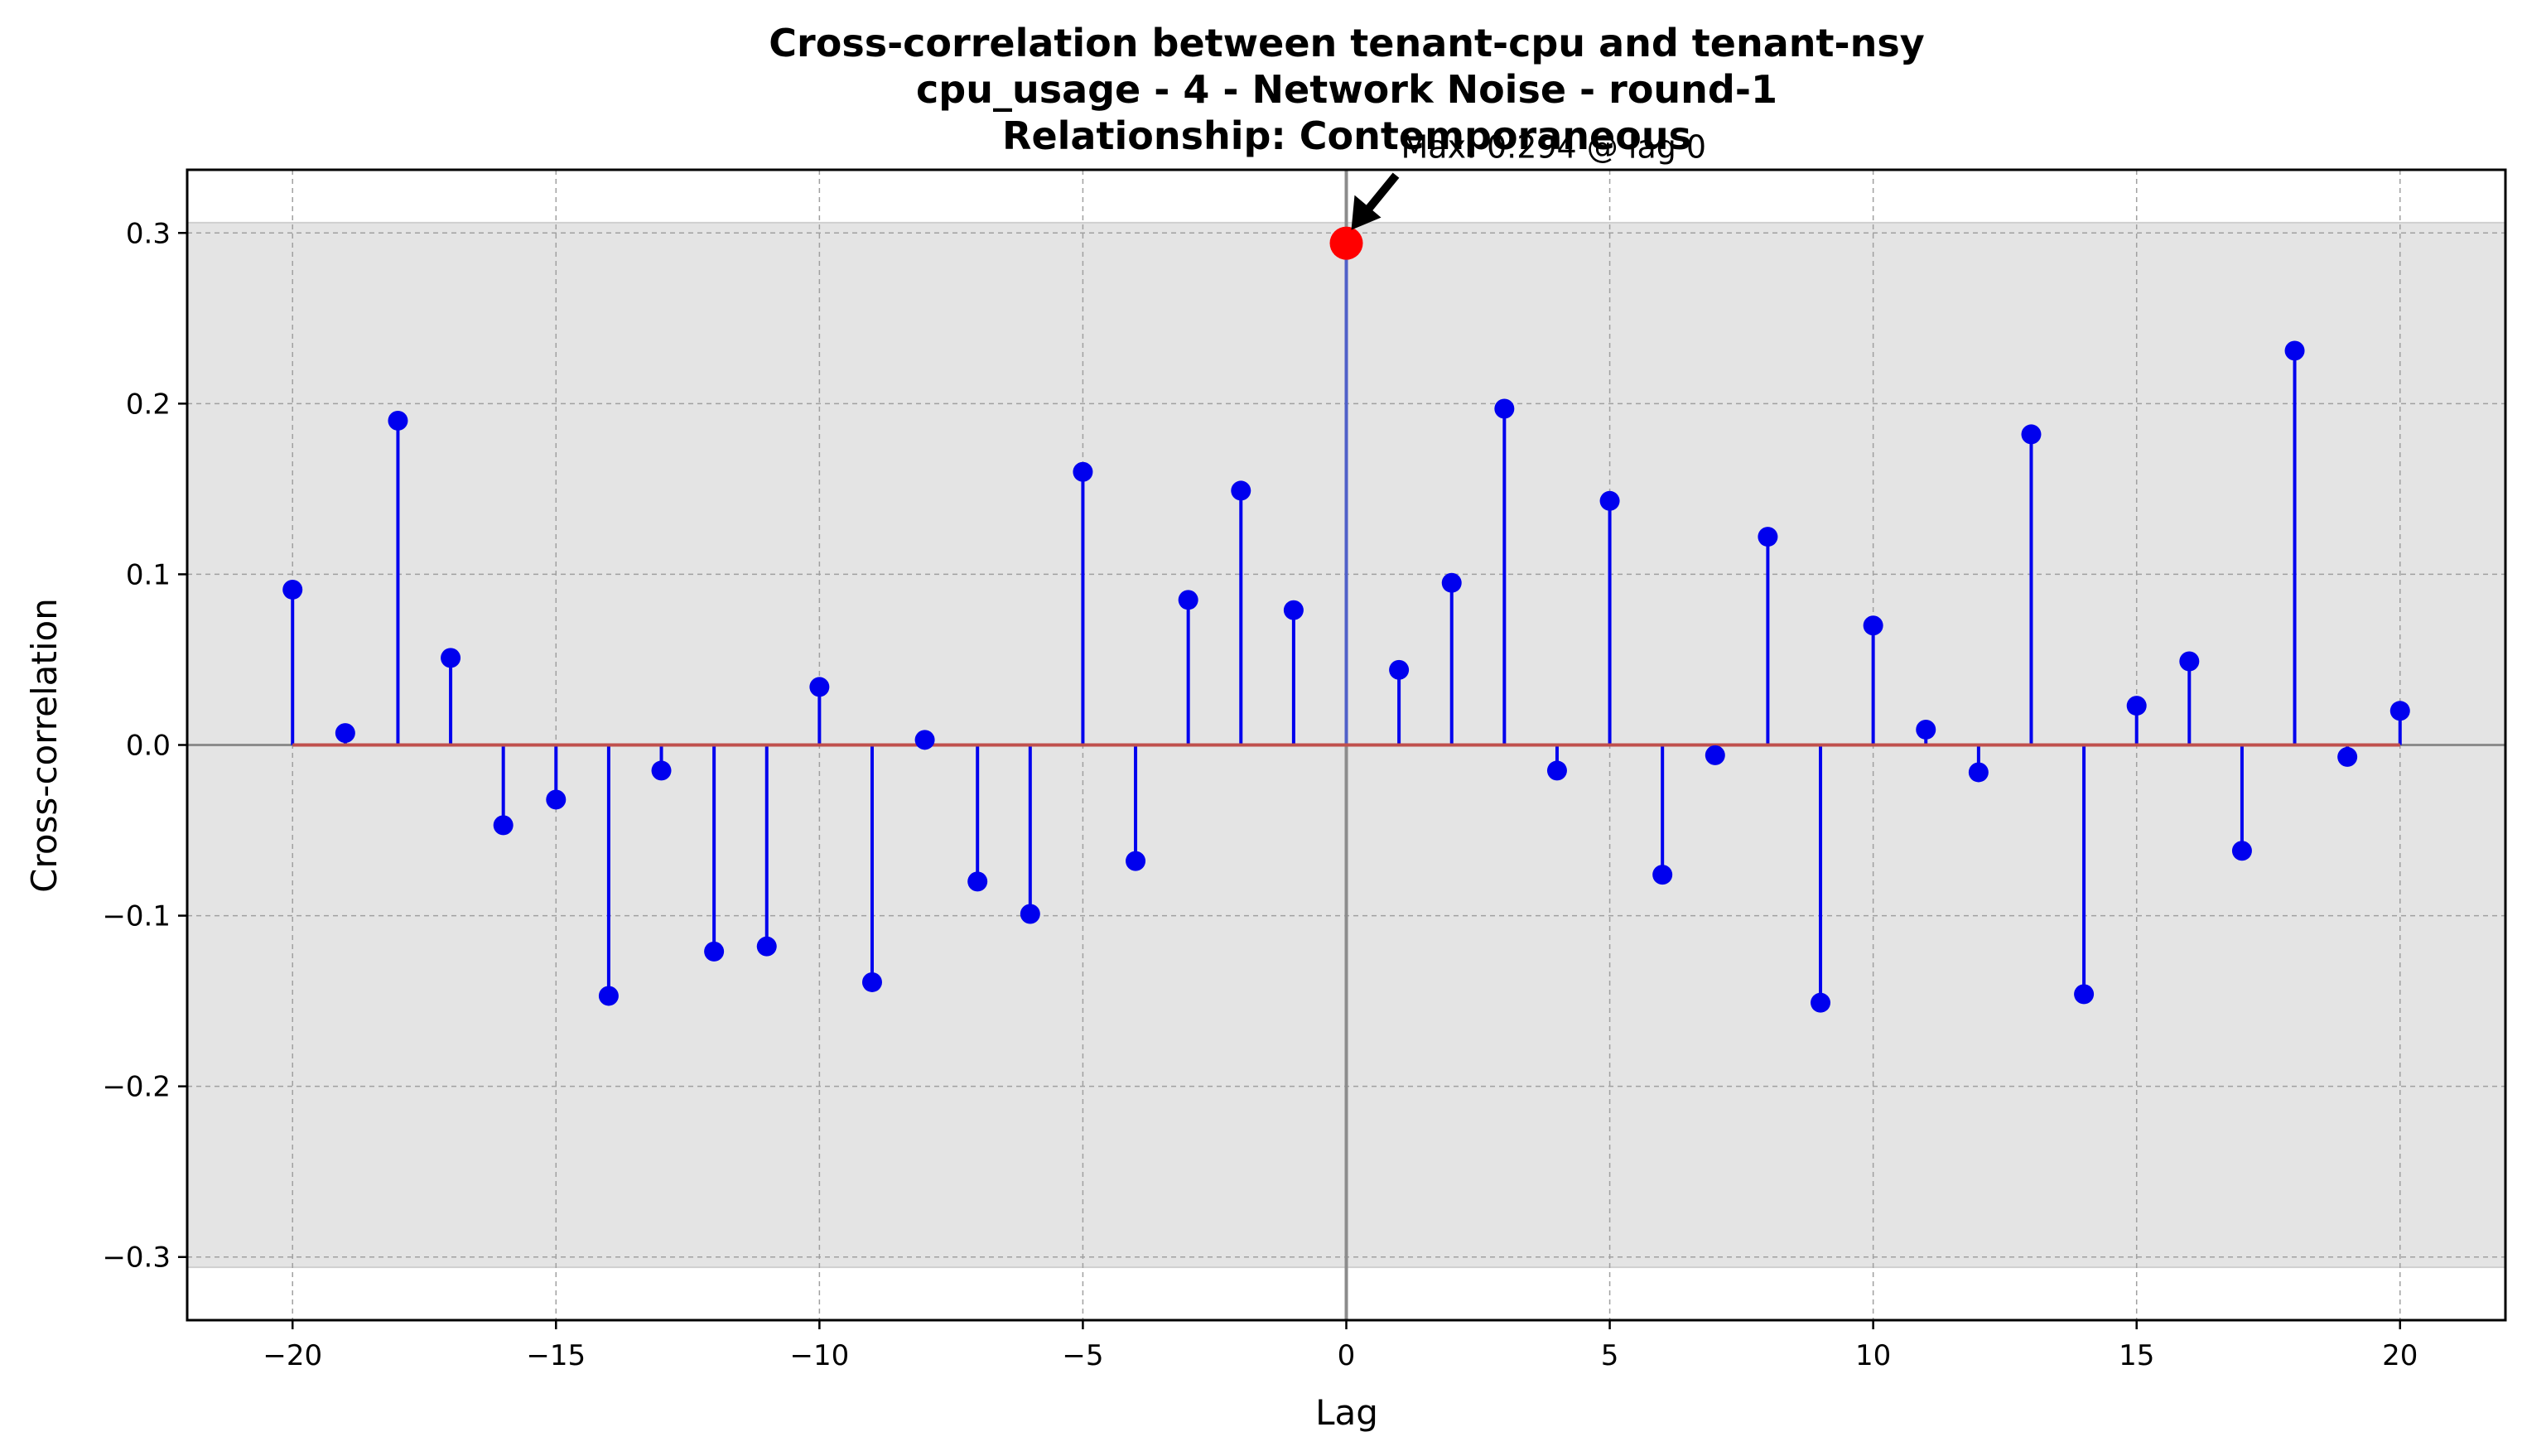  I want to click on x-axis-label: Lag, so click(1346, 1412).